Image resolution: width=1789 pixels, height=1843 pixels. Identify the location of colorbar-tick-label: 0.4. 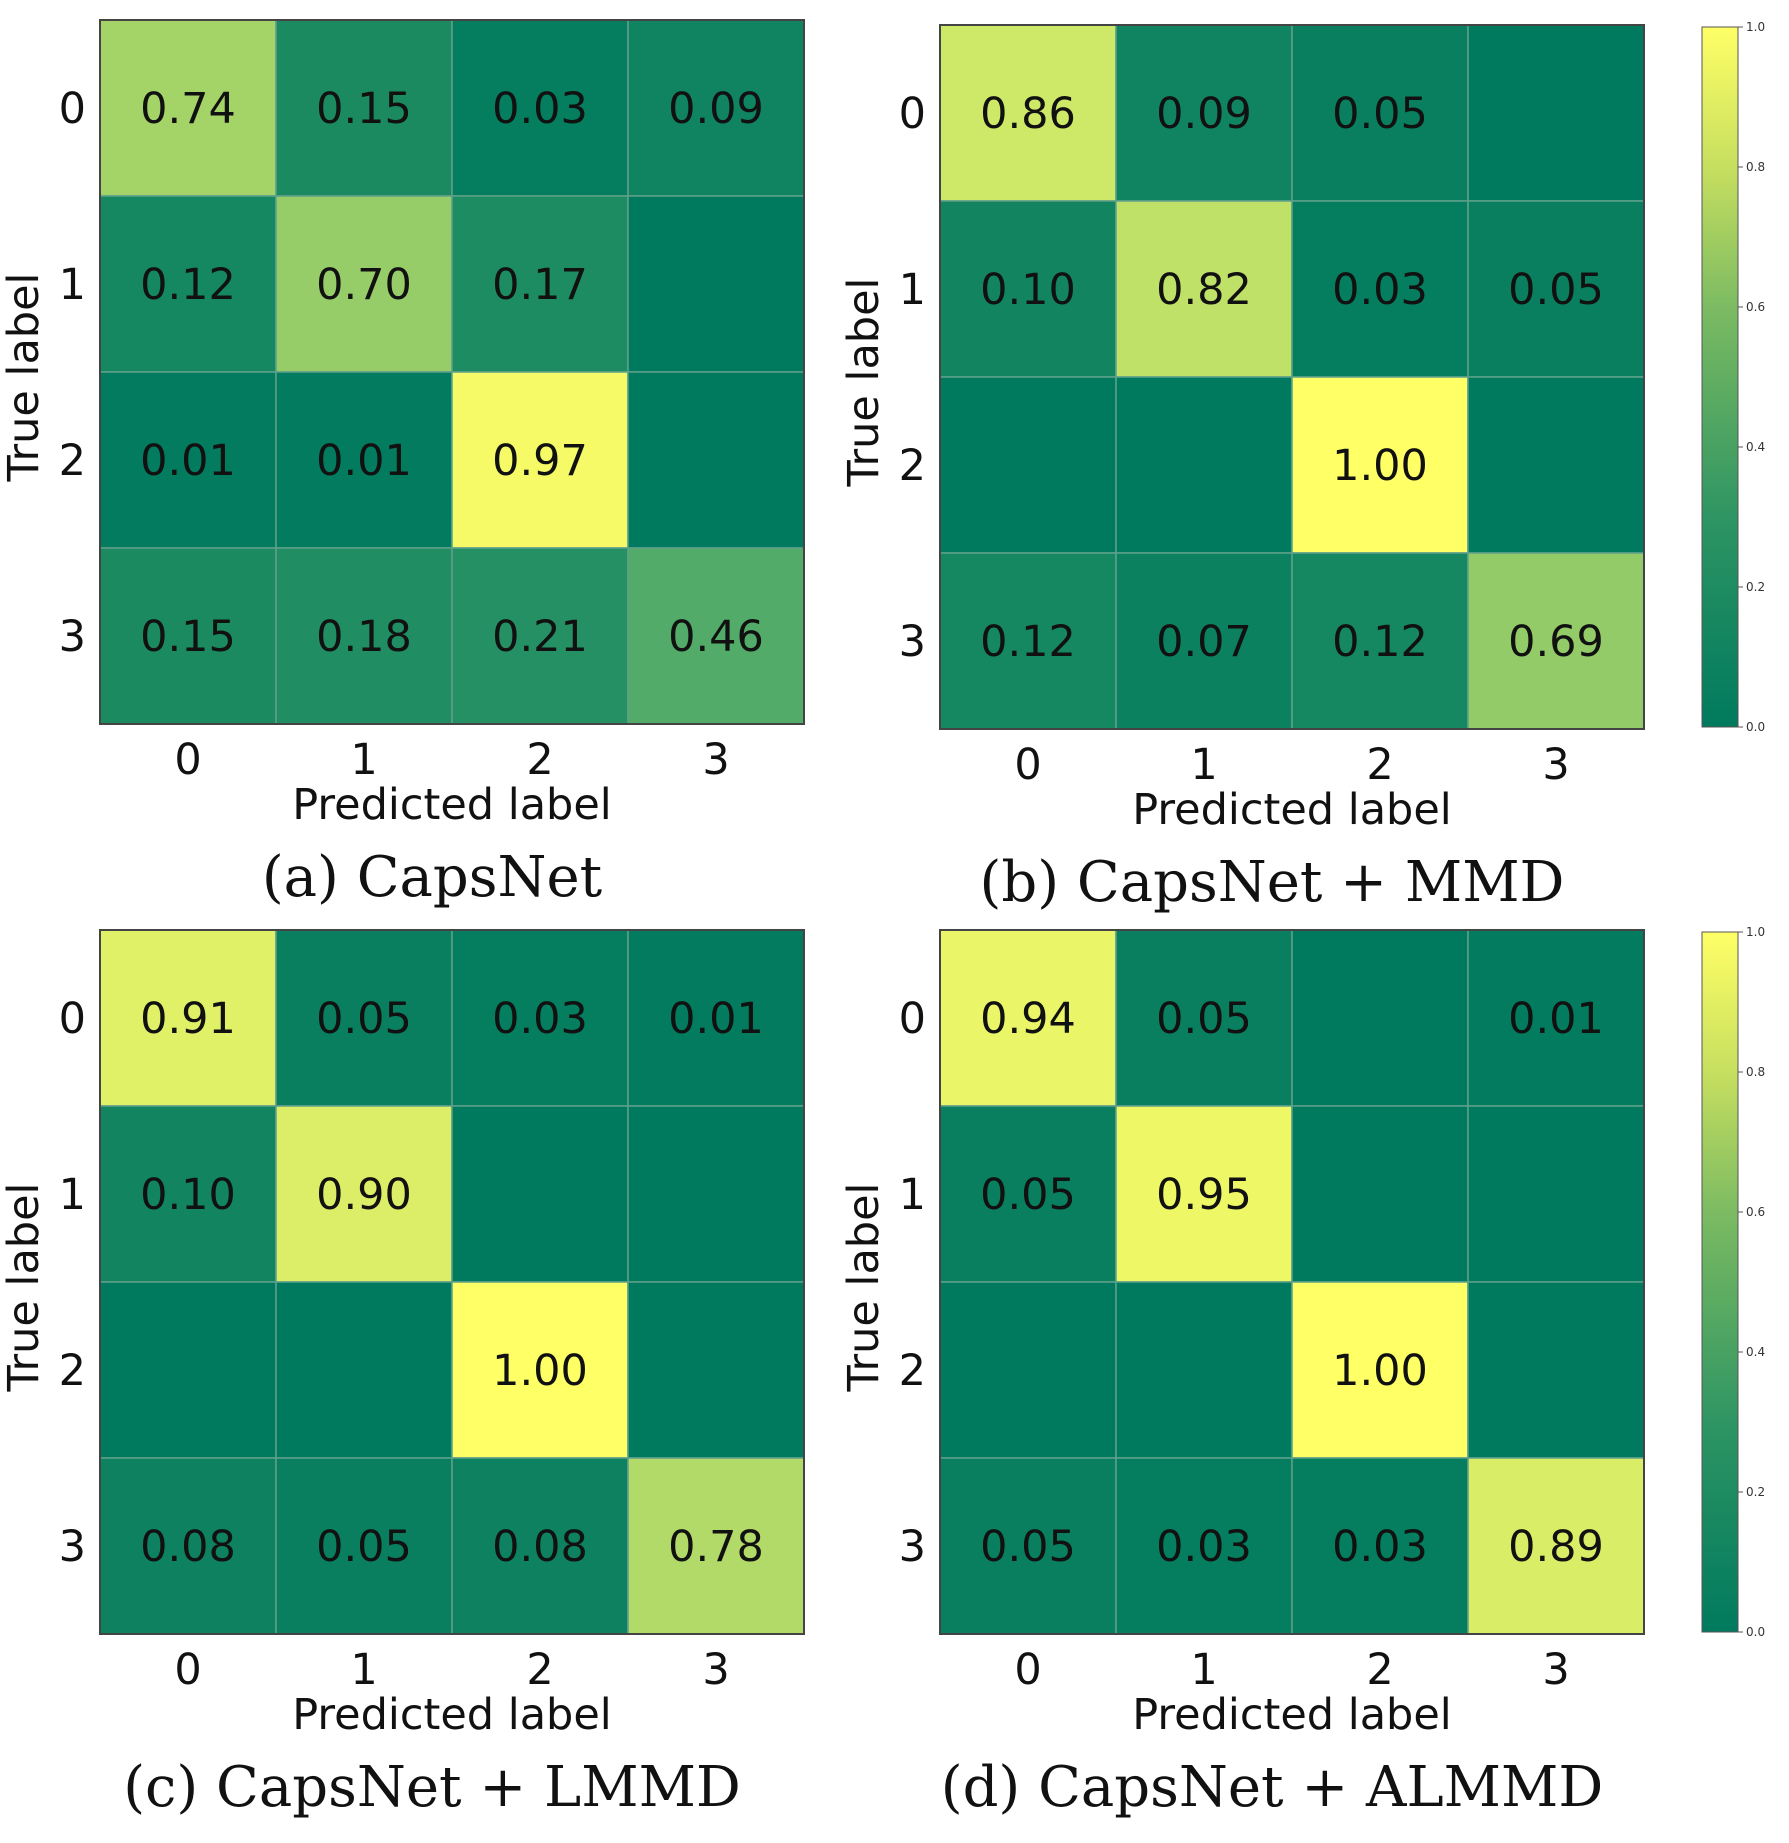
(1755, 1352).